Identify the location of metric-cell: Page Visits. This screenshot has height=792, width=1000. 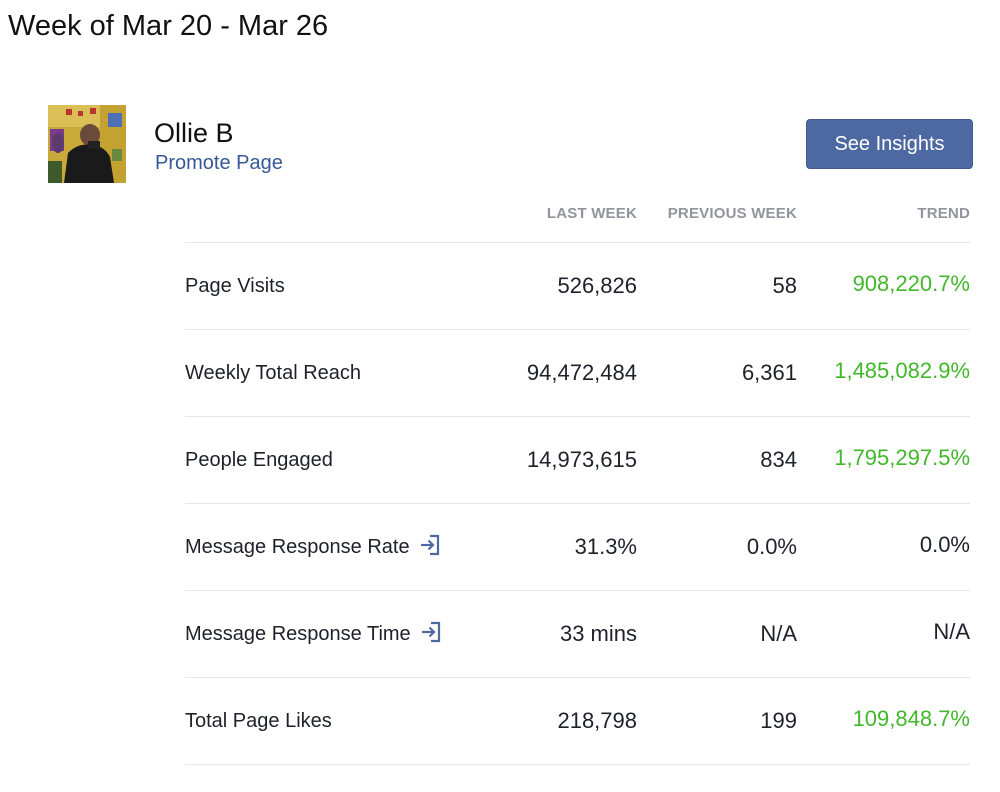
(235, 286).